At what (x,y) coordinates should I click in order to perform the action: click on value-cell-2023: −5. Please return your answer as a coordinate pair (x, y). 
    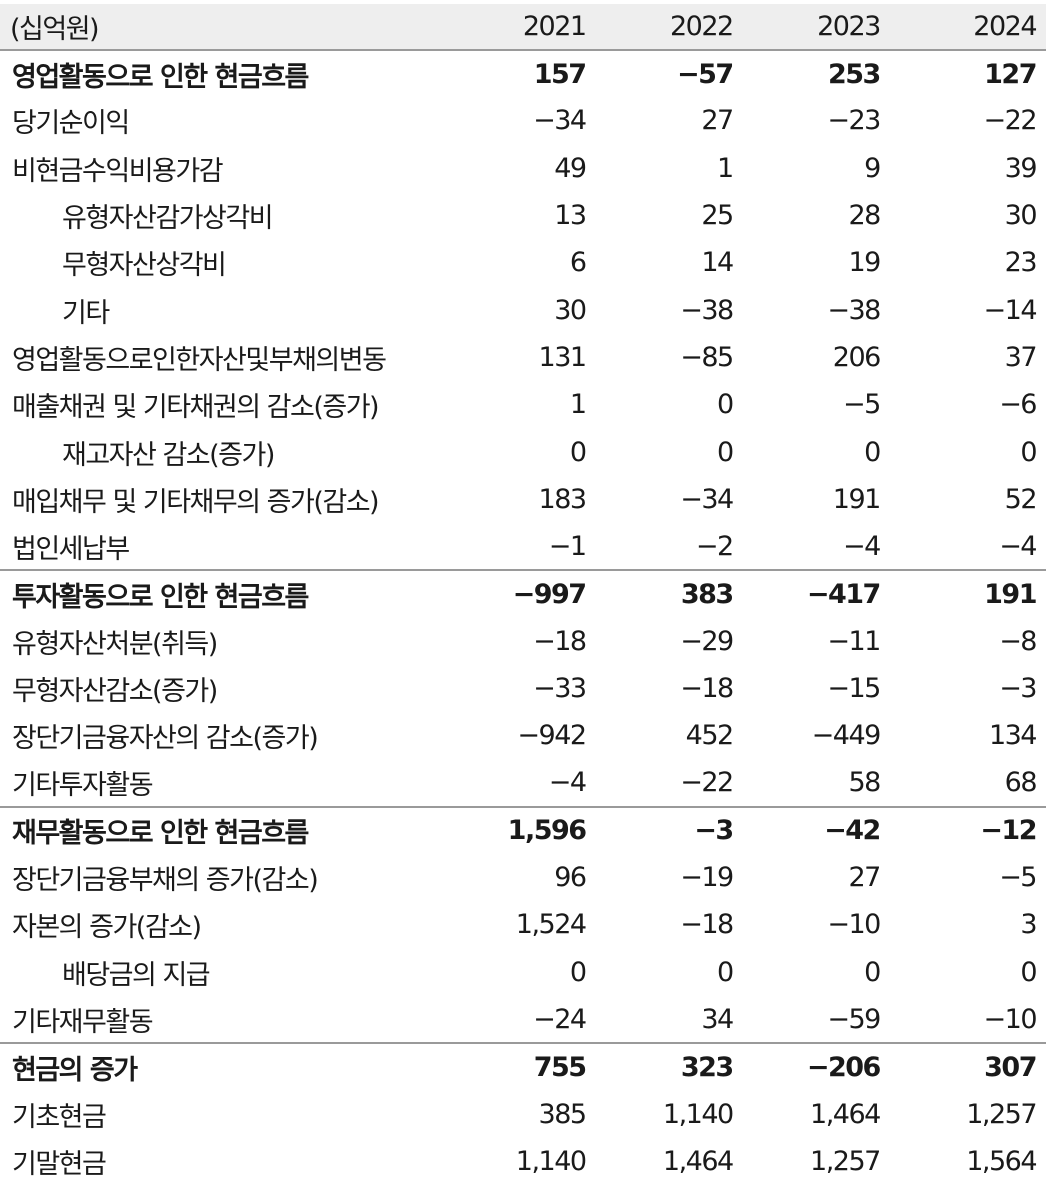
    Looking at the image, I should click on (862, 405).